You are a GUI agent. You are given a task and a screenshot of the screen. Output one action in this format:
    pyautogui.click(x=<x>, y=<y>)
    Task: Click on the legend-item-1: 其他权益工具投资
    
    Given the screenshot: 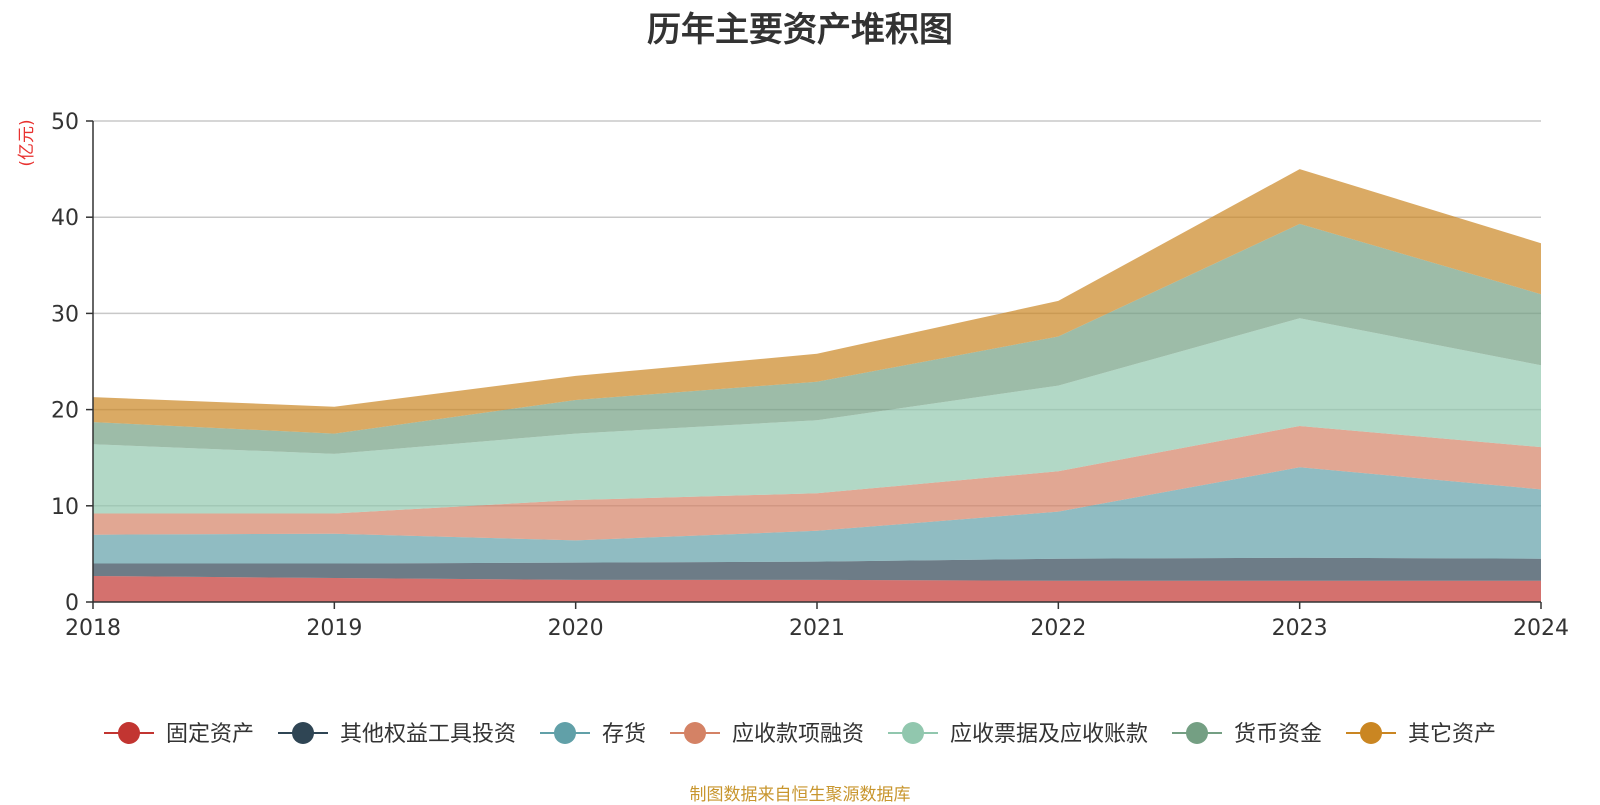 What is the action you would take?
    pyautogui.click(x=397, y=734)
    